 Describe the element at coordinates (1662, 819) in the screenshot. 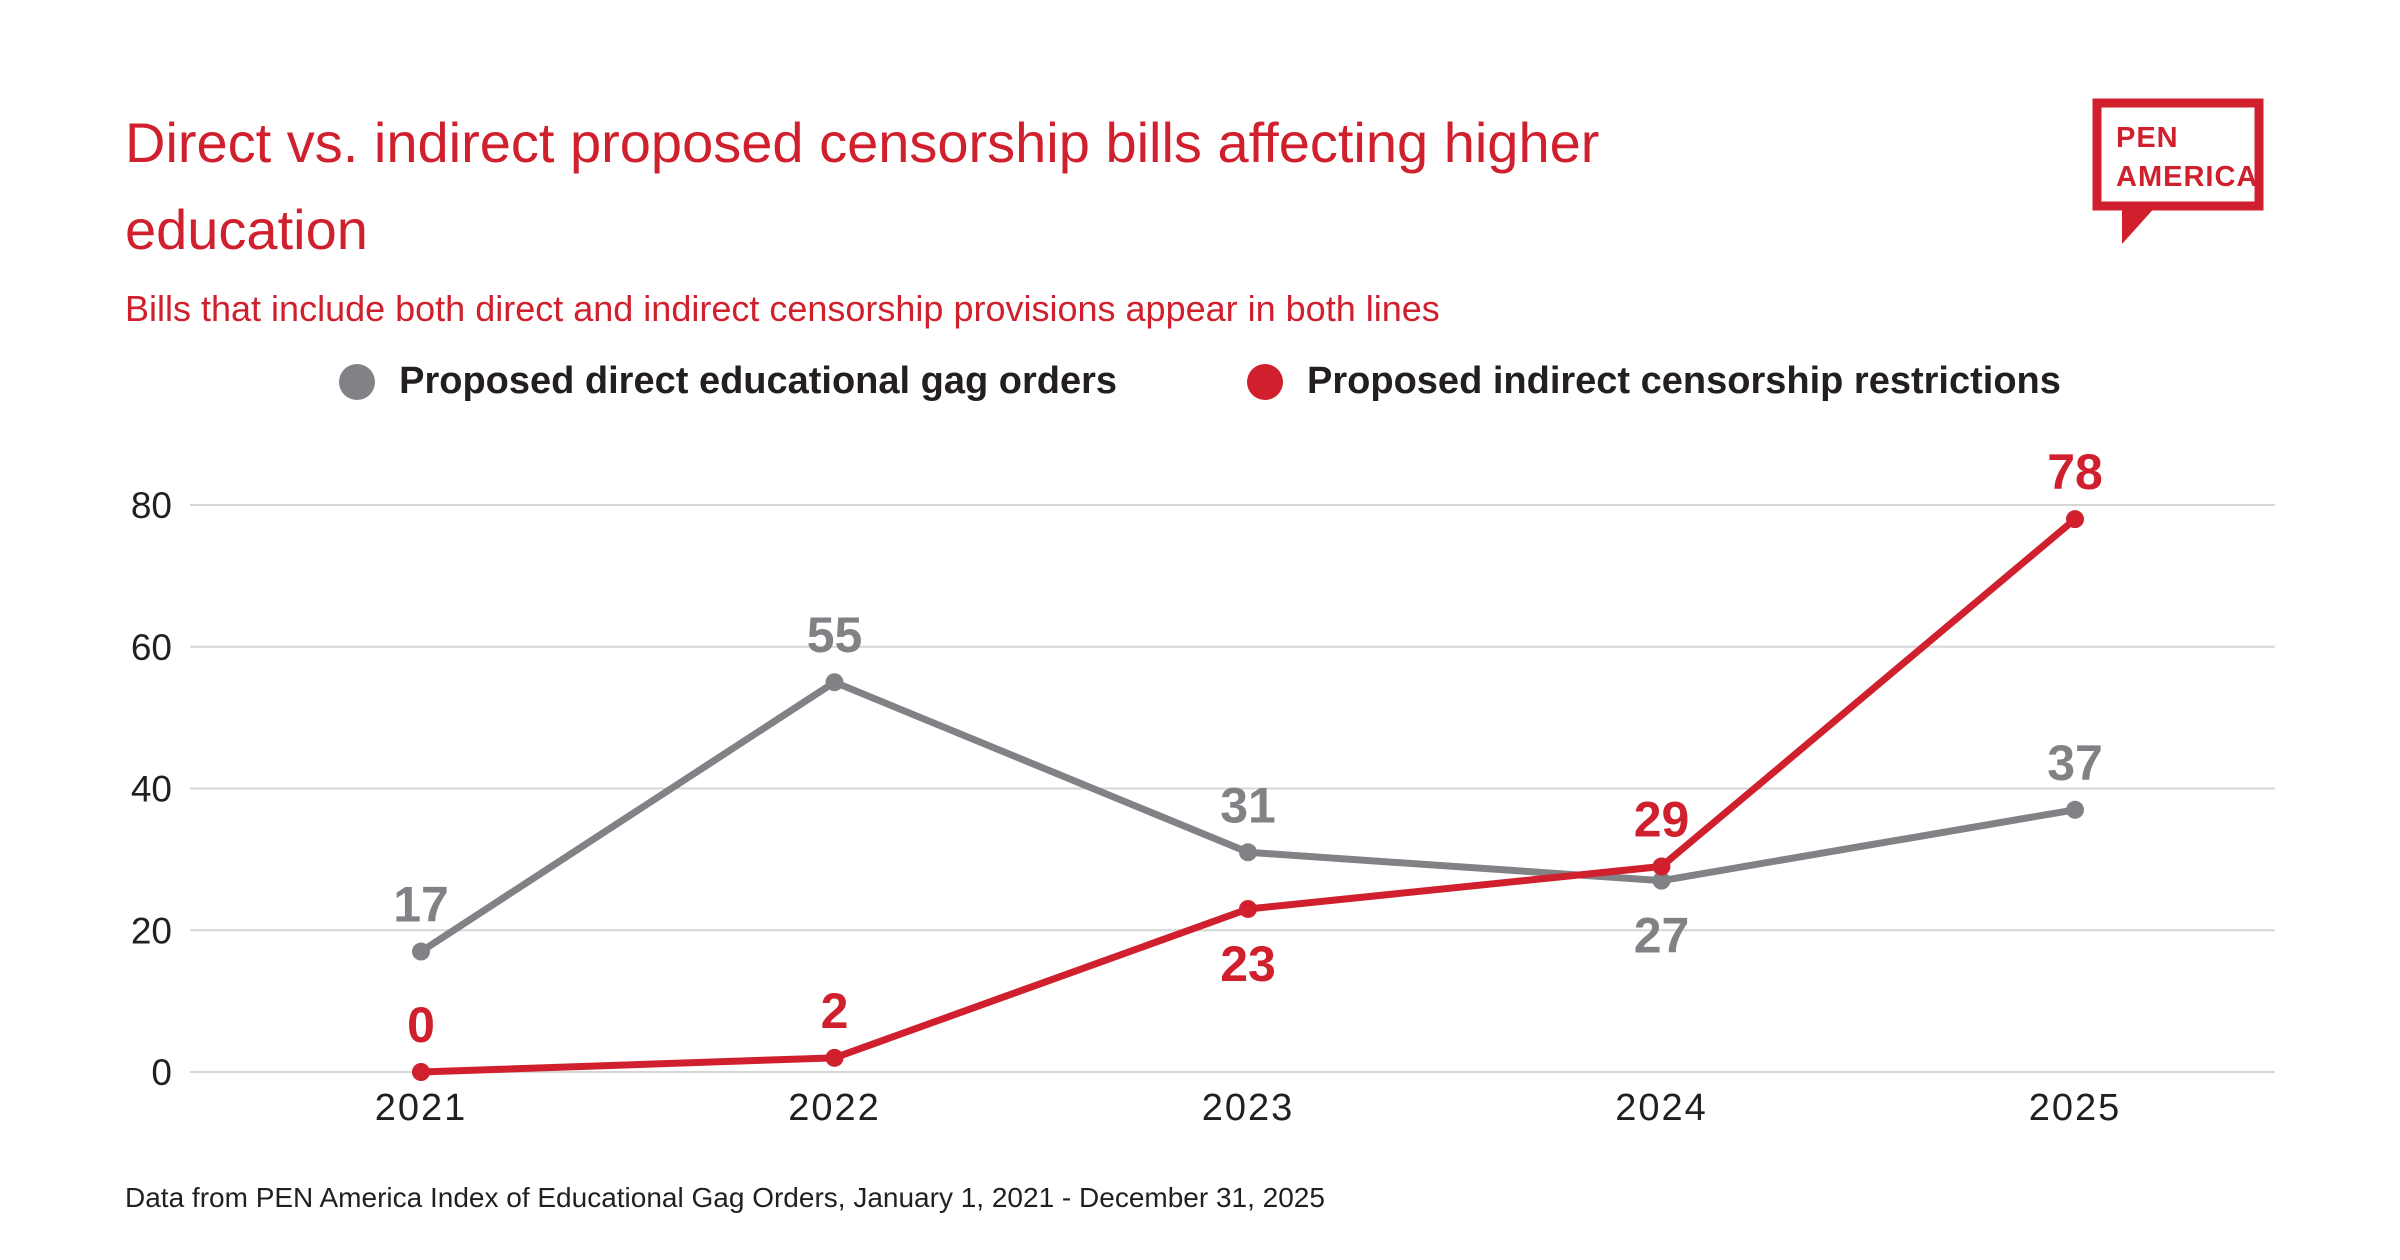

I see `data-label: 29` at that location.